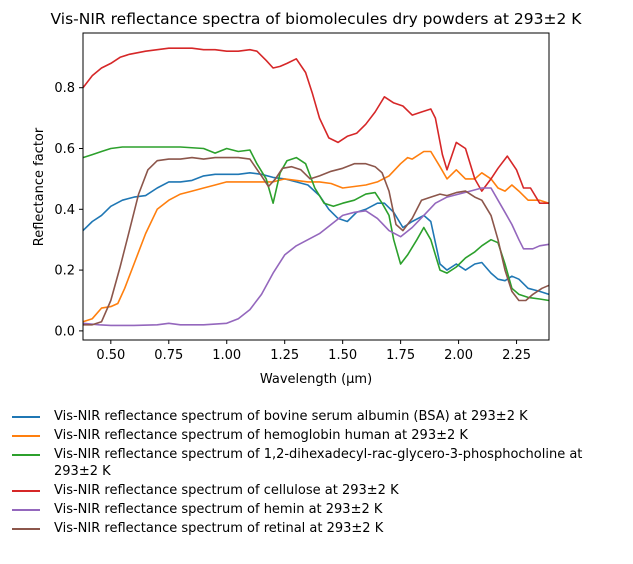 The width and height of the screenshot is (633, 564). I want to click on x-axis-label: Wavelength (μm), so click(316, 379).